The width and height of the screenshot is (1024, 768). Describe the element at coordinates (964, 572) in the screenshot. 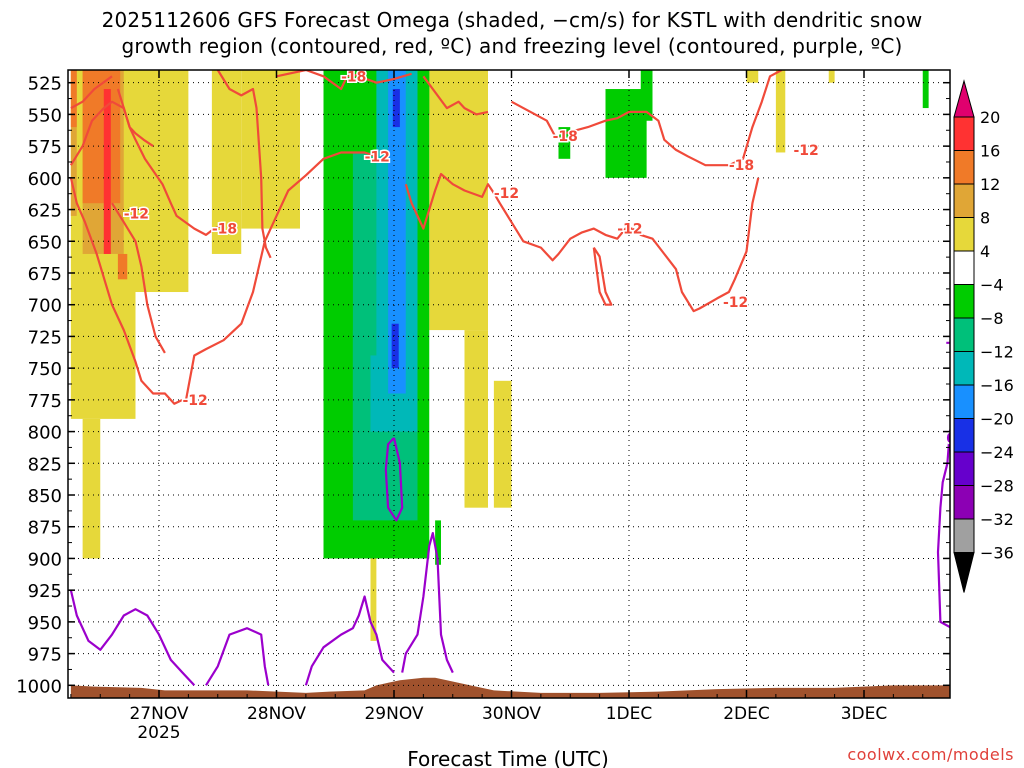

I see `colorbar-bottom-arrow` at that location.